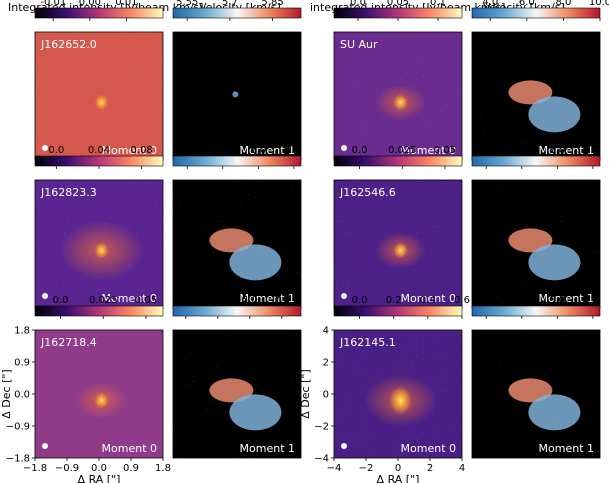 The height and width of the screenshot is (483, 609). I want to click on panel-j162652.0-moment0: -0.01 0.00 0.01 J162652.0 Moment 0, so click(99, 80).